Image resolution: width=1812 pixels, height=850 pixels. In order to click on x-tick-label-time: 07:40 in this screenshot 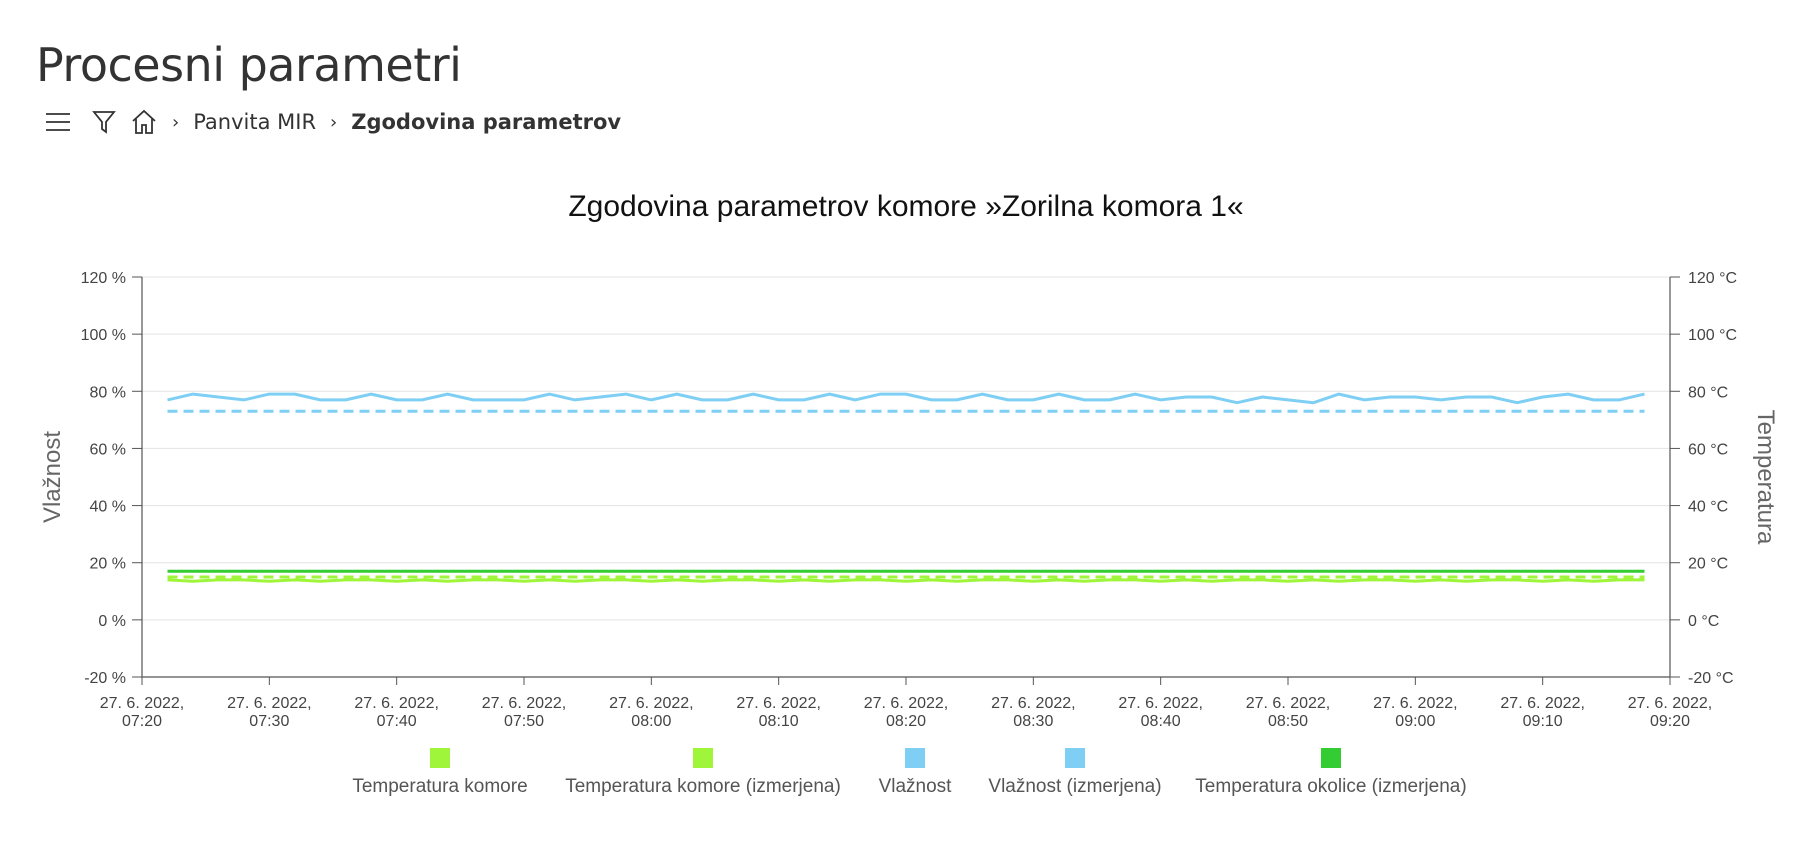, I will do `click(397, 721)`.